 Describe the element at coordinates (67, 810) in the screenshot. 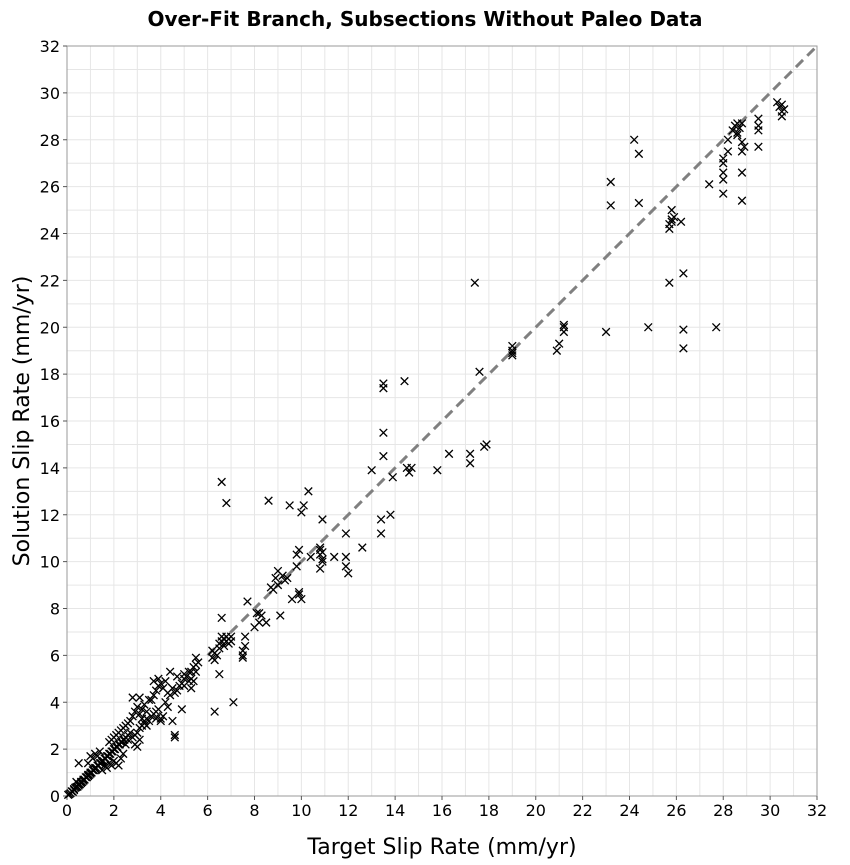

I see `x-tick-label: 0` at that location.